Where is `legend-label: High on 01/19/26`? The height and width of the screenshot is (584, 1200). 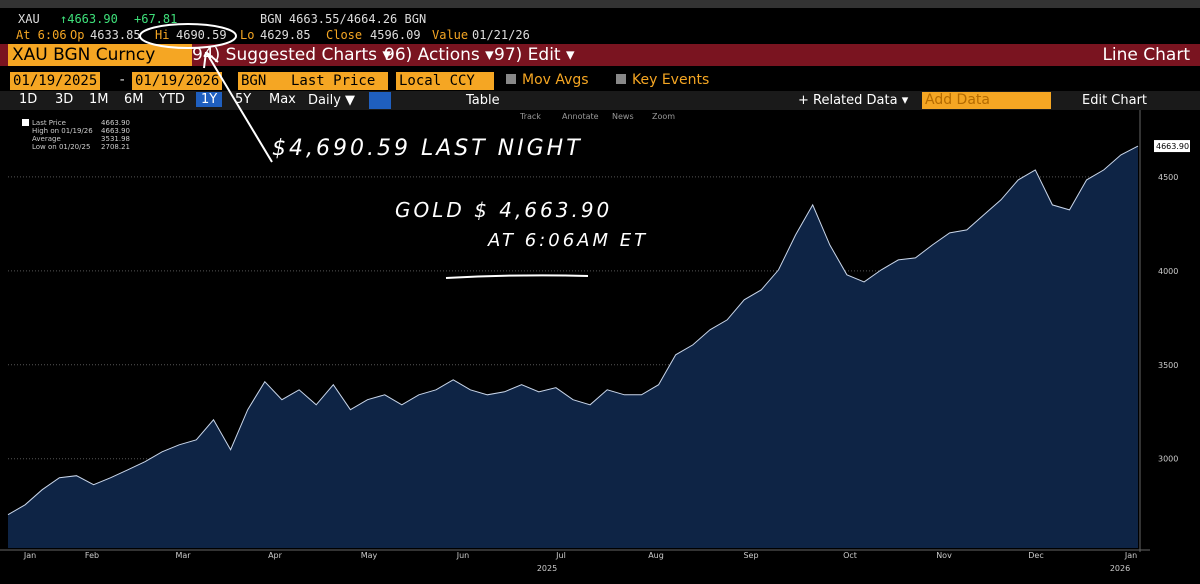
legend-label: High on 01/19/26 is located at coordinates (62, 131).